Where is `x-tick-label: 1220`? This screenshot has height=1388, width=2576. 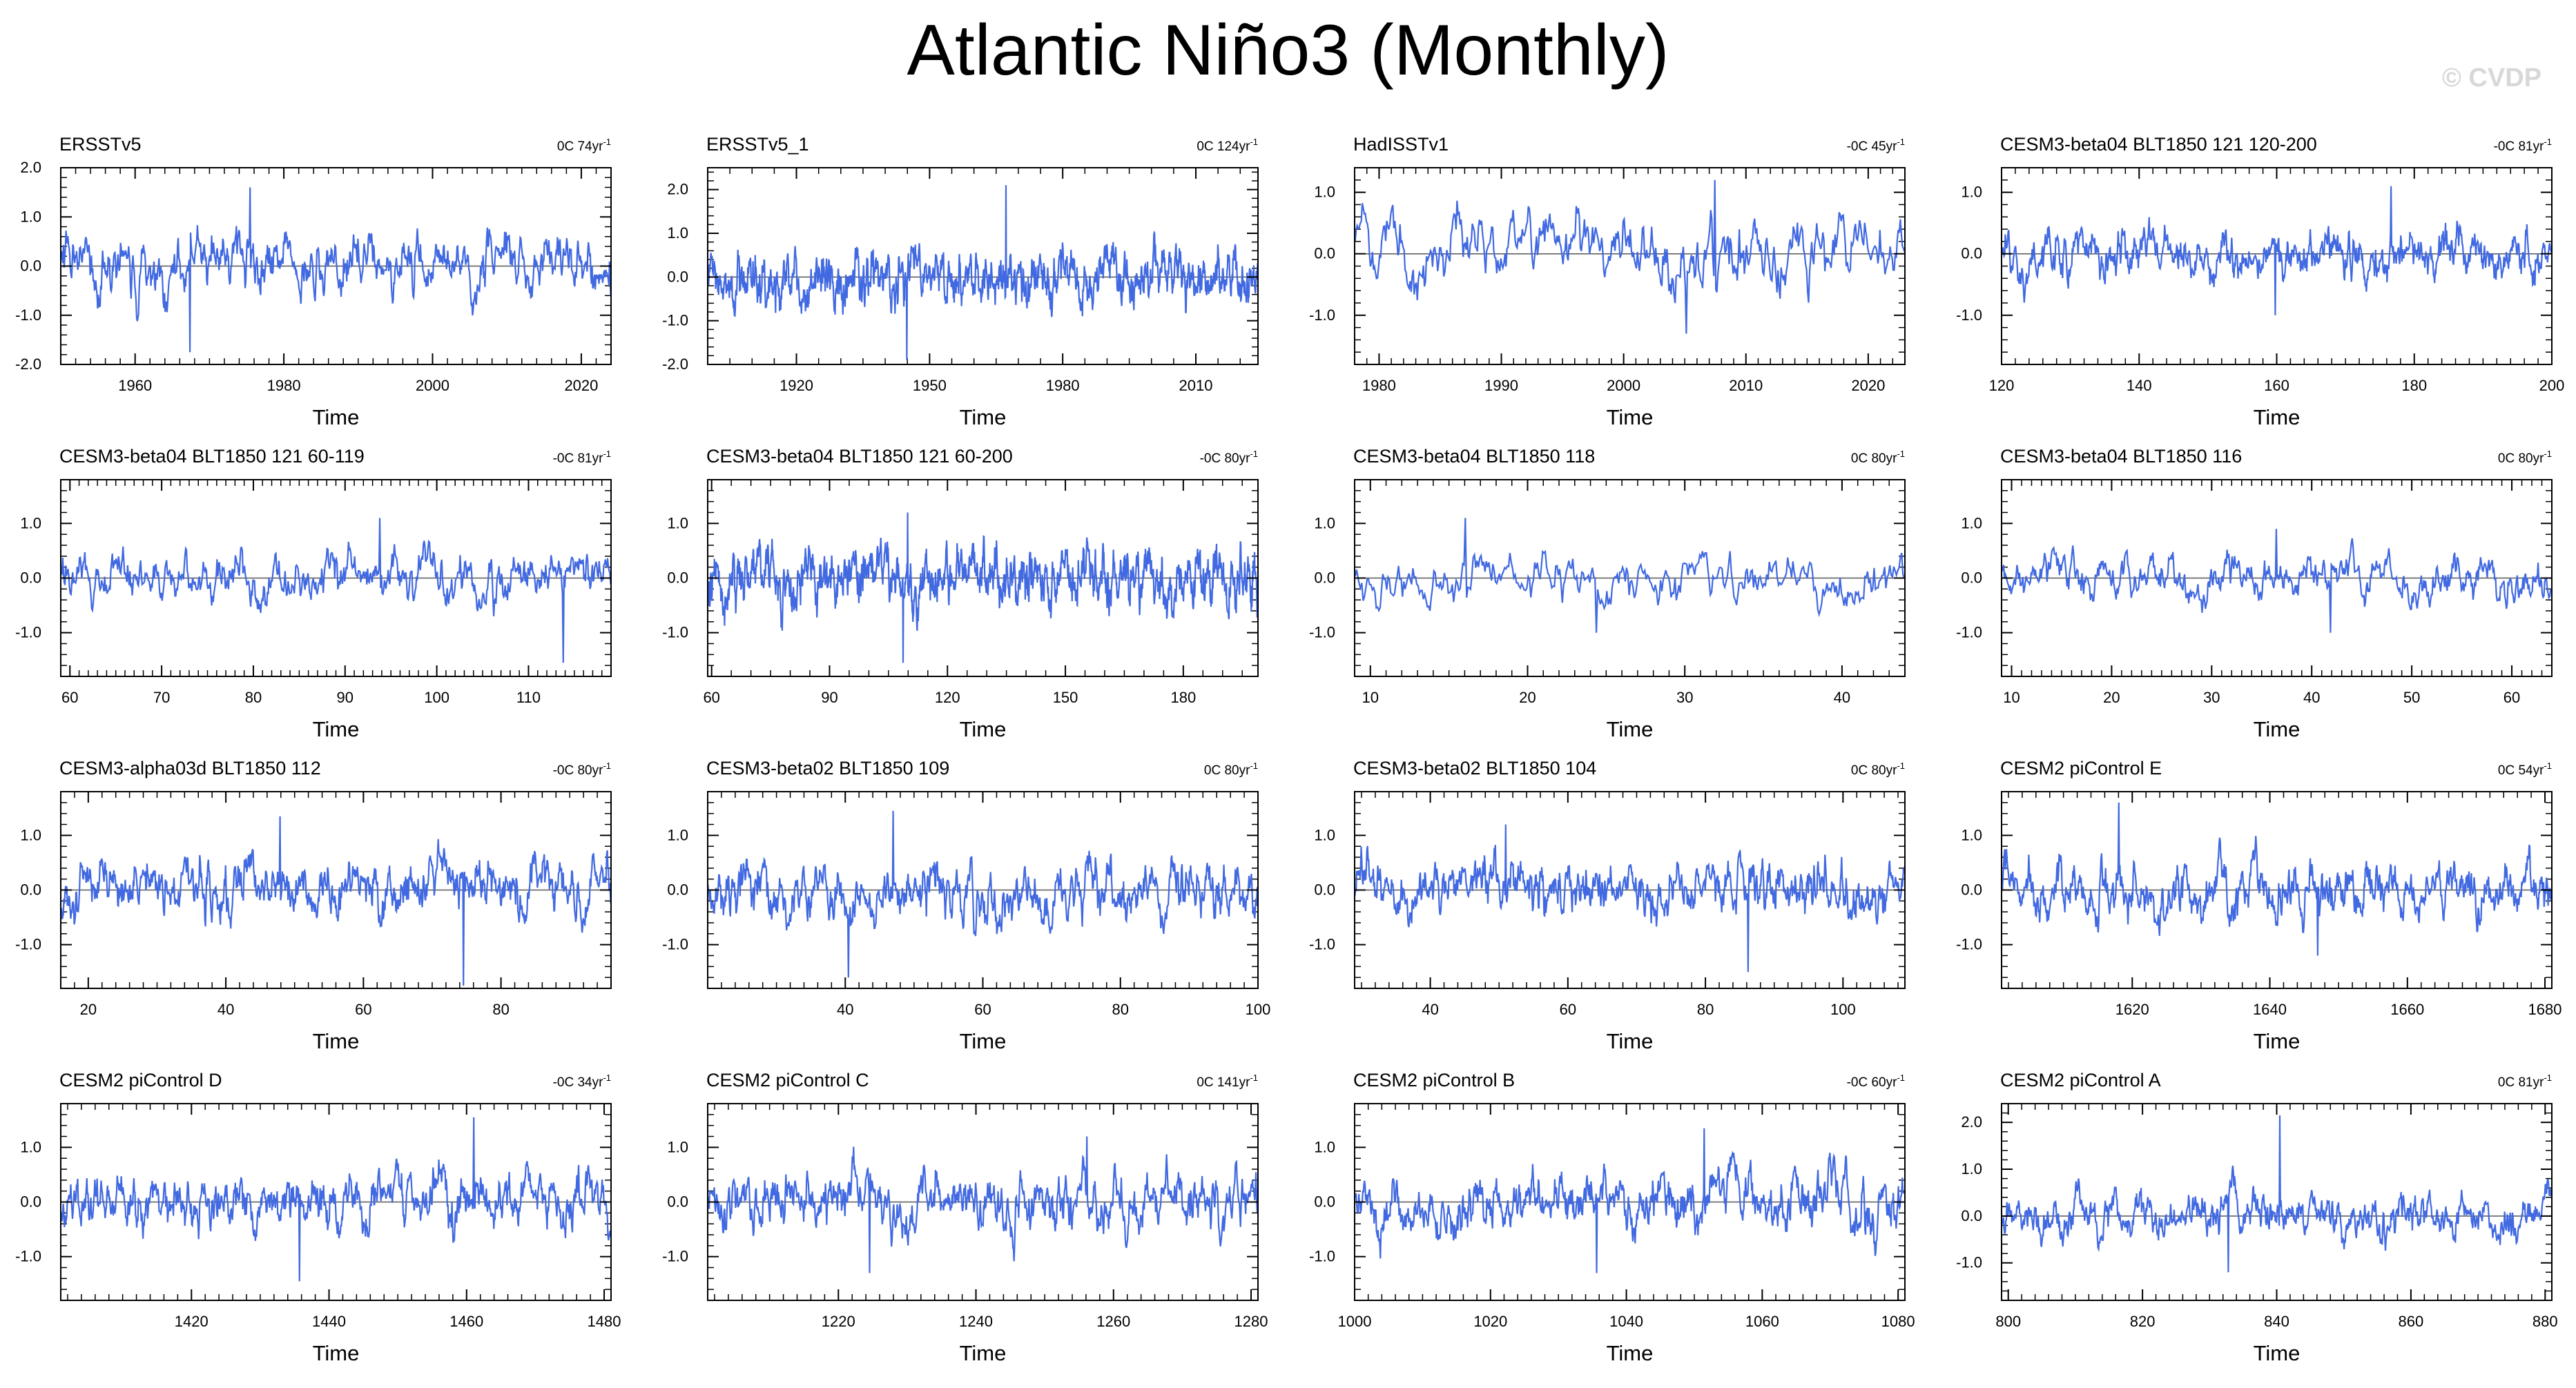
x-tick-label: 1220 is located at coordinates (839, 1321).